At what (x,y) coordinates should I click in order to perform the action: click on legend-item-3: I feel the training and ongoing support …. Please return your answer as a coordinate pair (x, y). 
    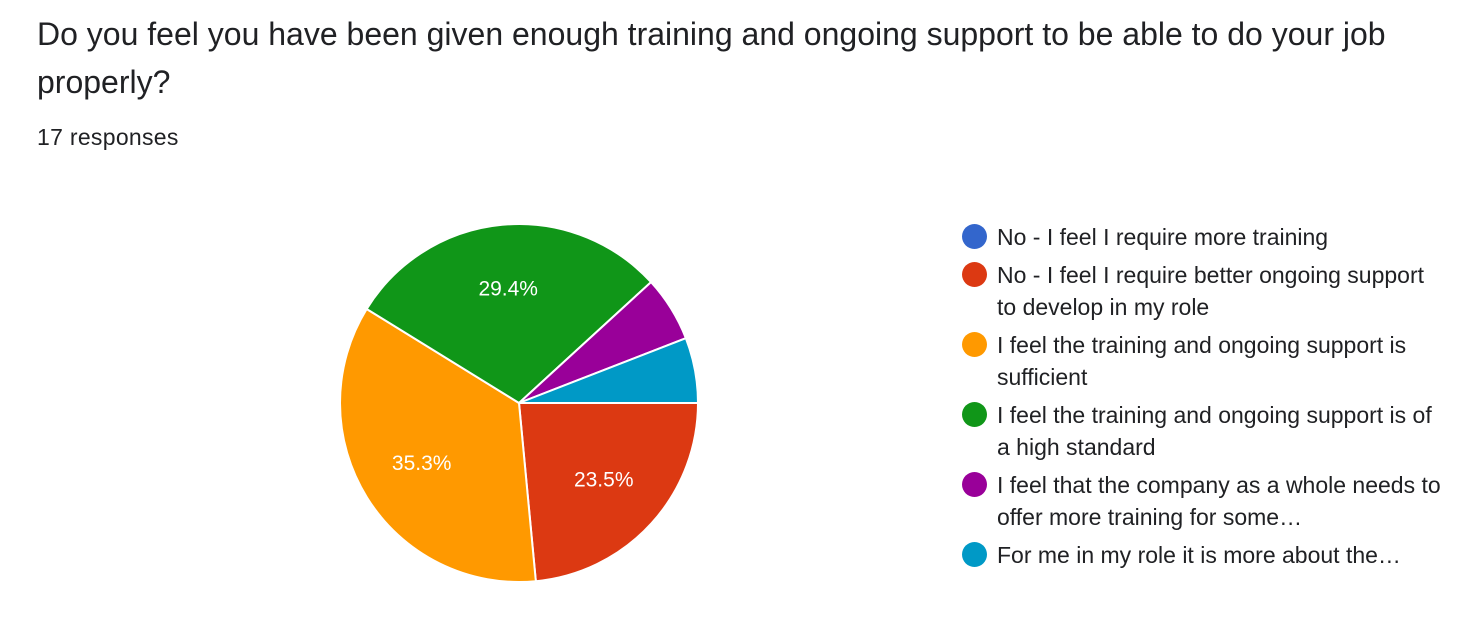
    Looking at the image, I should click on (1202, 431).